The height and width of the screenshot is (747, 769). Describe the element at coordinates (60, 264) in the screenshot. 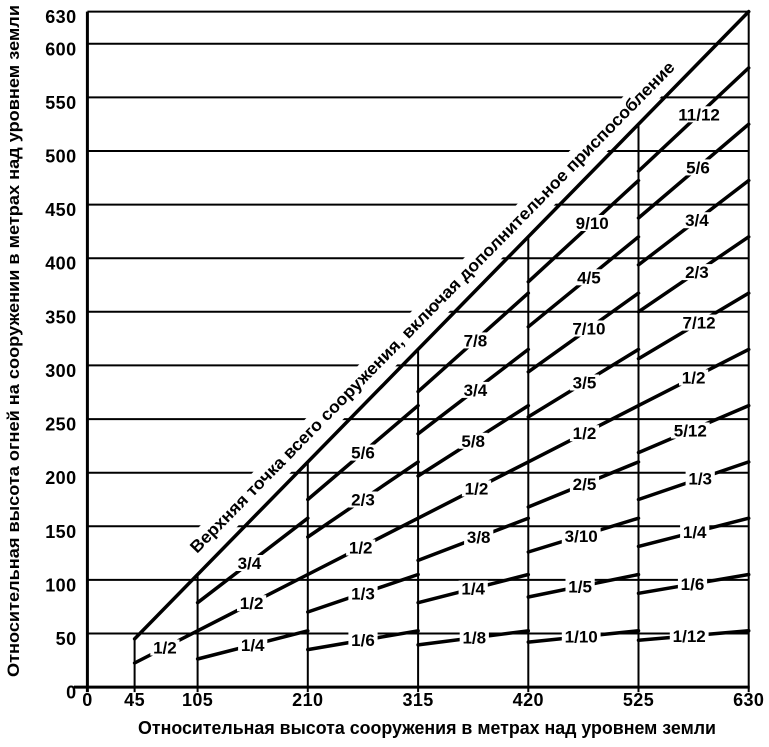

I see `svg-text: 400` at that location.